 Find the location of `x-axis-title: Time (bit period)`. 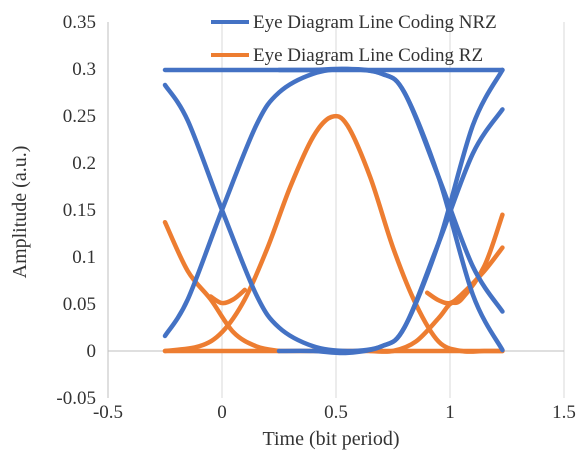

x-axis-title: Time (bit period) is located at coordinates (330, 439).